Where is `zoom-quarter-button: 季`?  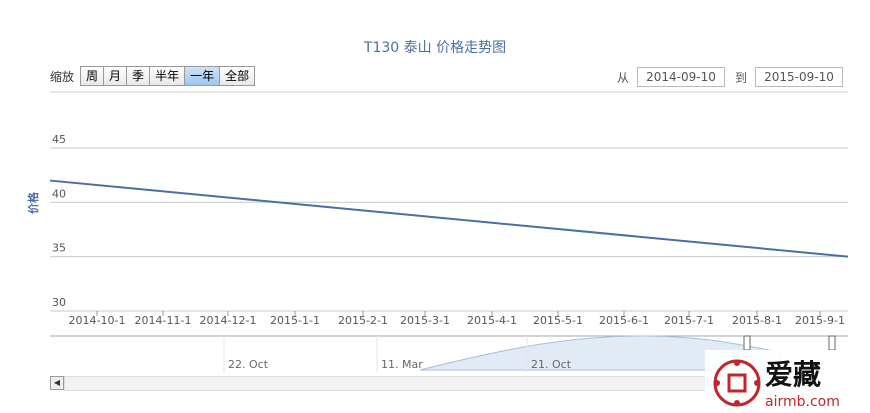
zoom-quarter-button: 季 is located at coordinates (138, 76).